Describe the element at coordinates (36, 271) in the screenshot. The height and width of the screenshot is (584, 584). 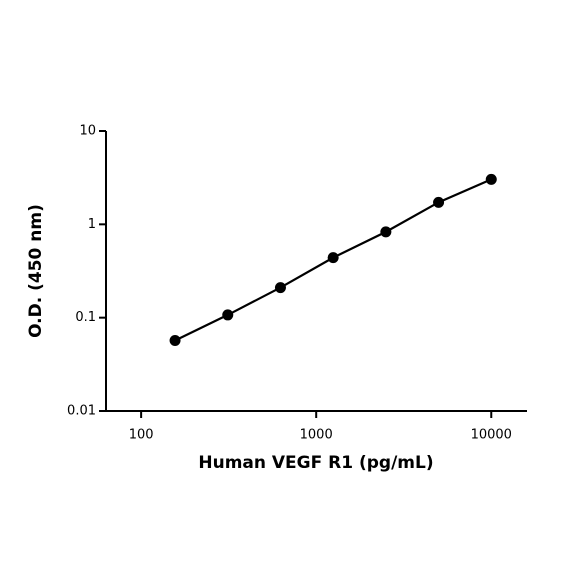
I see `y-axis-title: O.D. (450 nm)` at that location.